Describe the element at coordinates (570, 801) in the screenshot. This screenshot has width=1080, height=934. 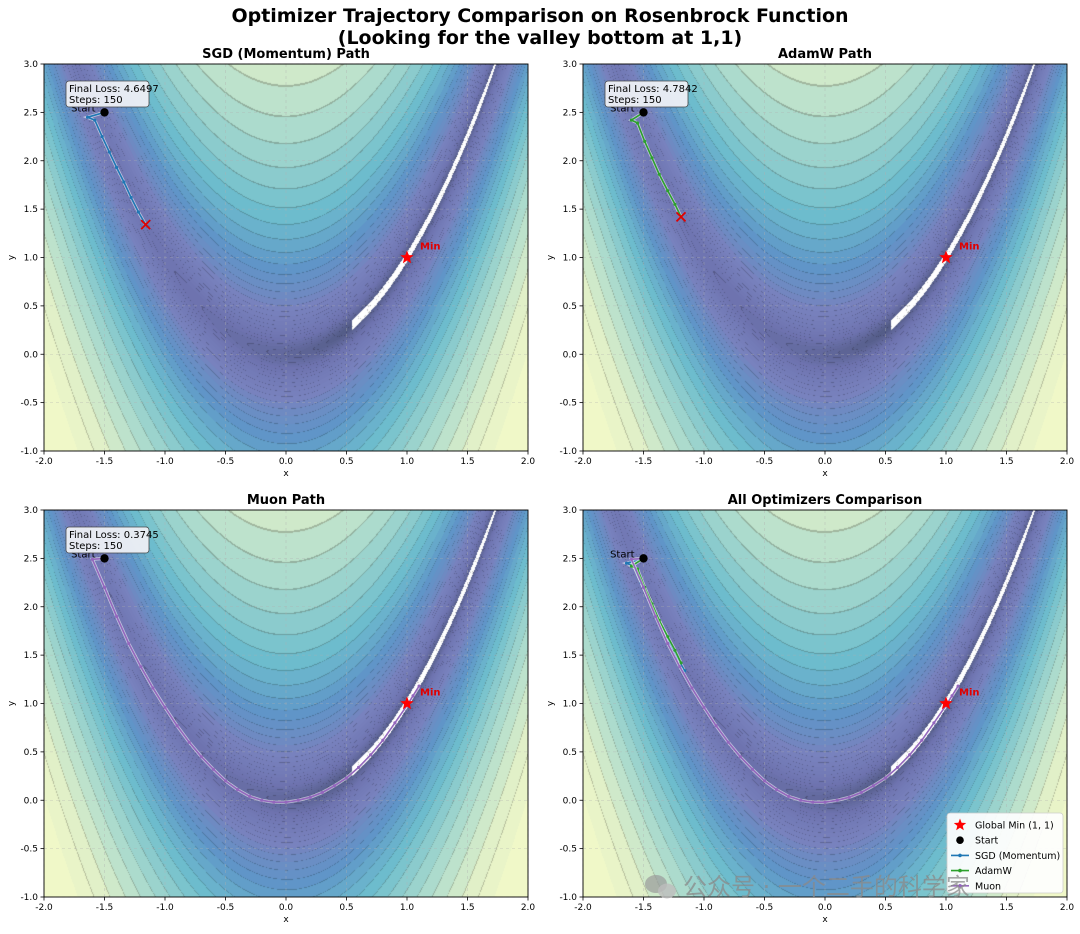
I see `y-tick-label: 0.0` at that location.